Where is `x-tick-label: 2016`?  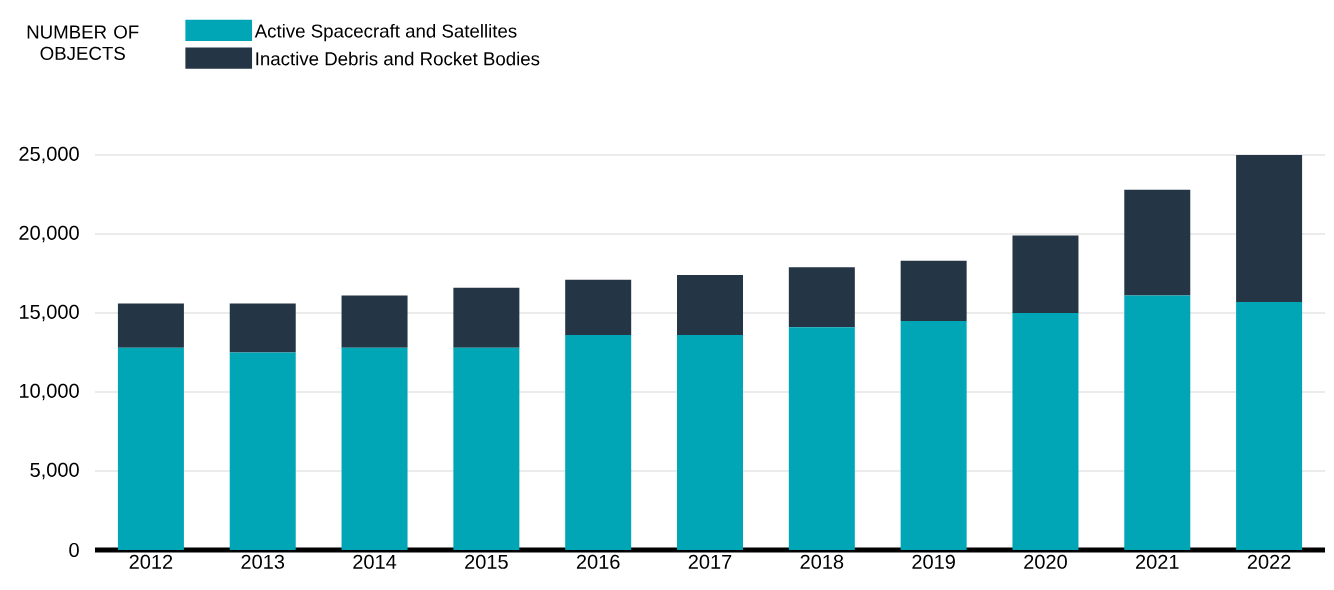
x-tick-label: 2016 is located at coordinates (598, 561).